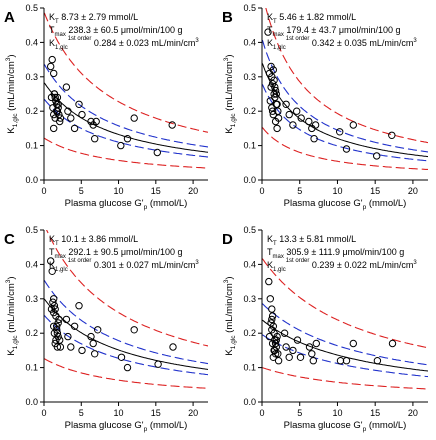 This screenshot has width=436, height=440. Describe the element at coordinates (342, 265) in the screenshot. I see `parameter-annotation: K1,glc1st order 0.239 ± 0.022 mL/min/cm3` at that location.